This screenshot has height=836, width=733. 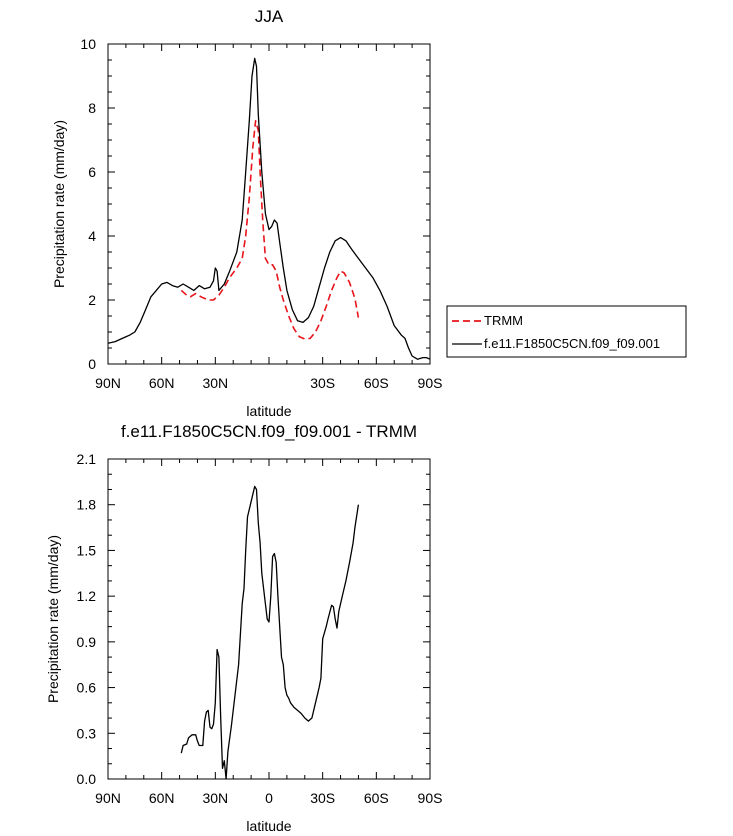 I want to click on y-tick-label: 8, so click(x=92, y=108).